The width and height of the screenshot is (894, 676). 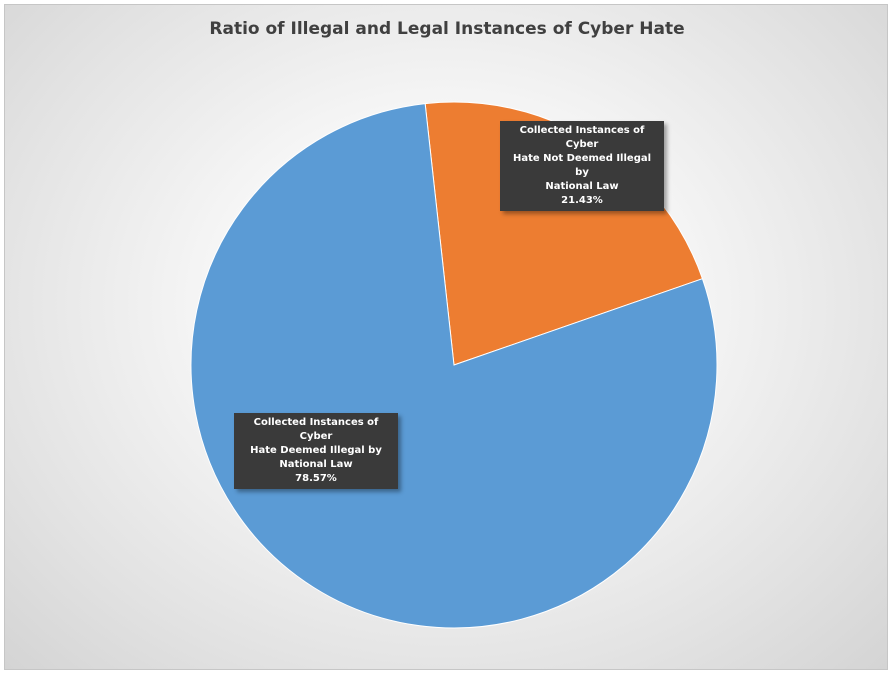 What do you see at coordinates (582, 200) in the screenshot?
I see `data-label-value: 21.43%` at bounding box center [582, 200].